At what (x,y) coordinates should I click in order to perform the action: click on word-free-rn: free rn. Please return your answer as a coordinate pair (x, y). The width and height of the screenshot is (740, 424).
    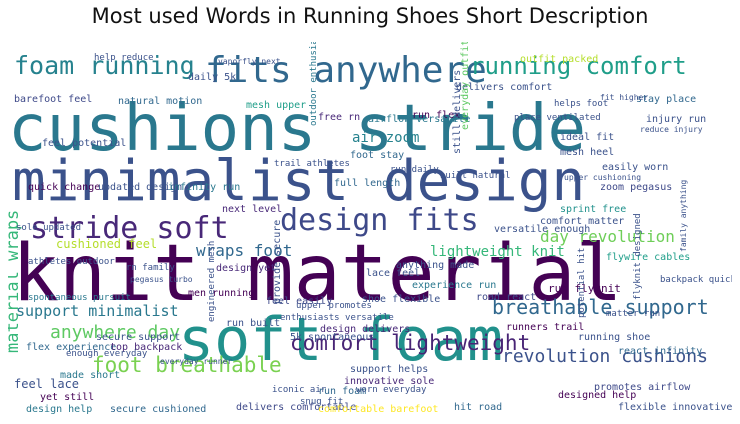
    Looking at the image, I should click on (339, 117).